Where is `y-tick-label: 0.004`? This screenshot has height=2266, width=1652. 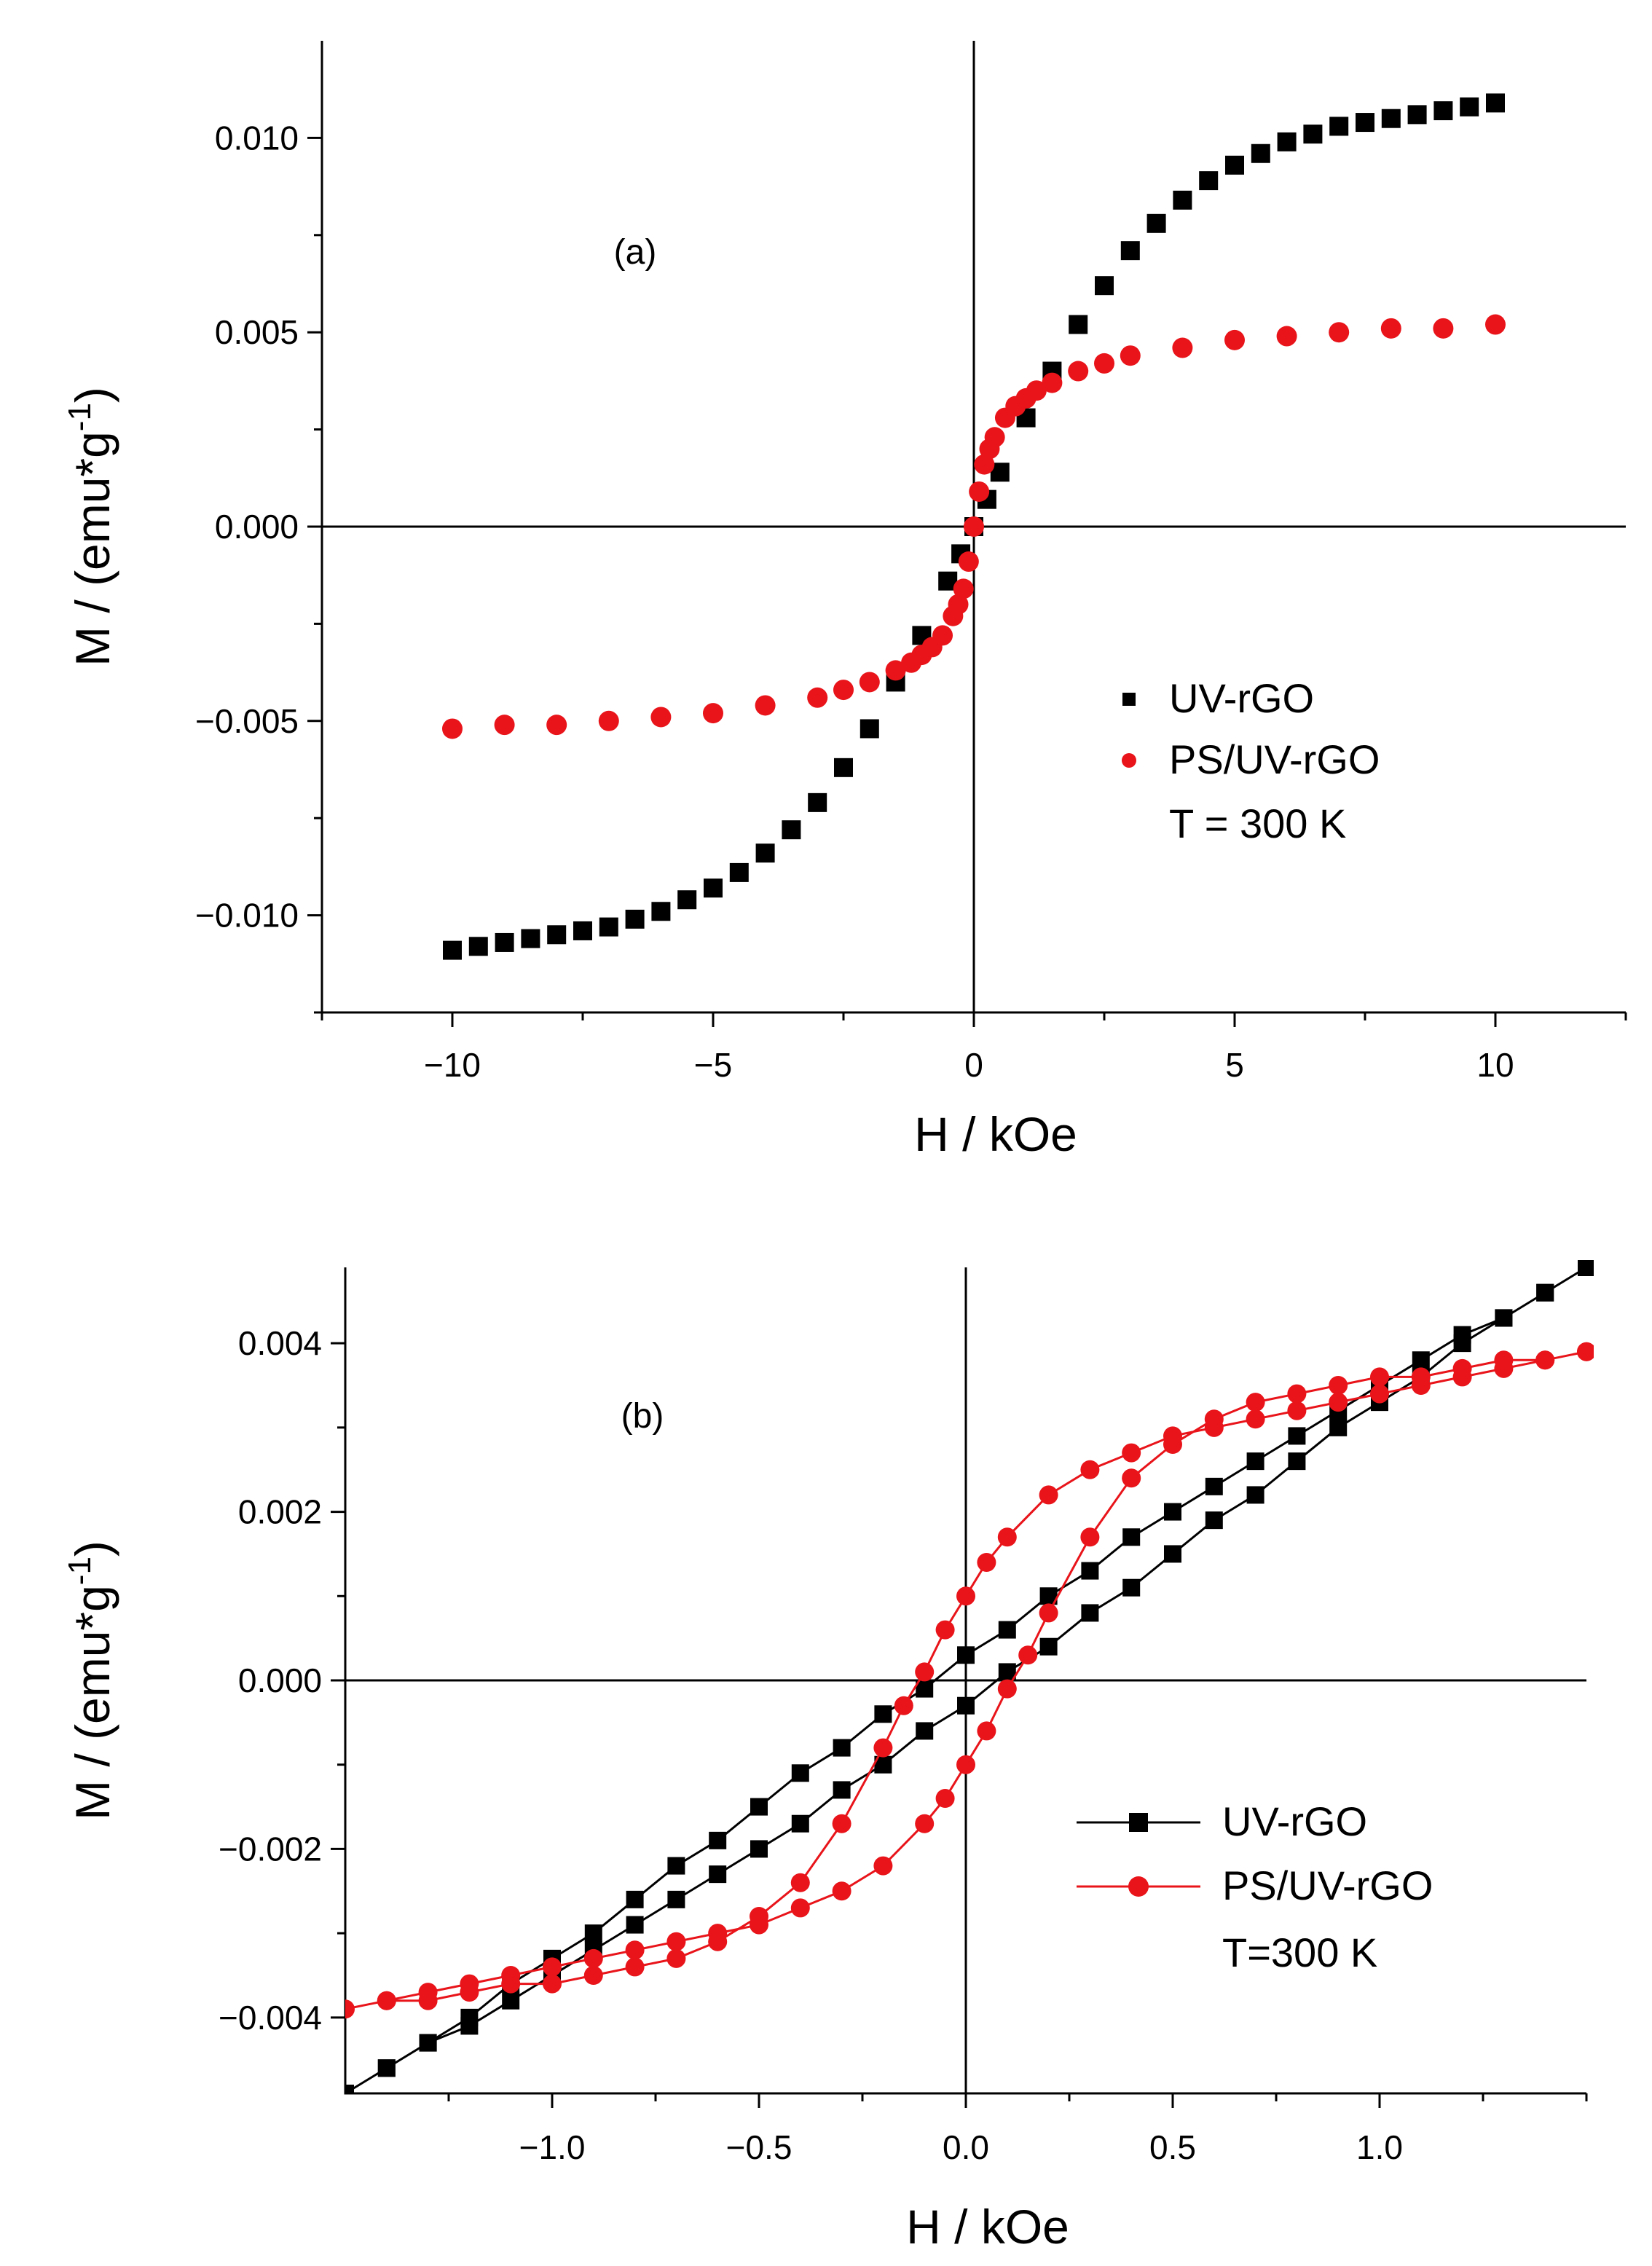
y-tick-label: 0.004 is located at coordinates (280, 1343).